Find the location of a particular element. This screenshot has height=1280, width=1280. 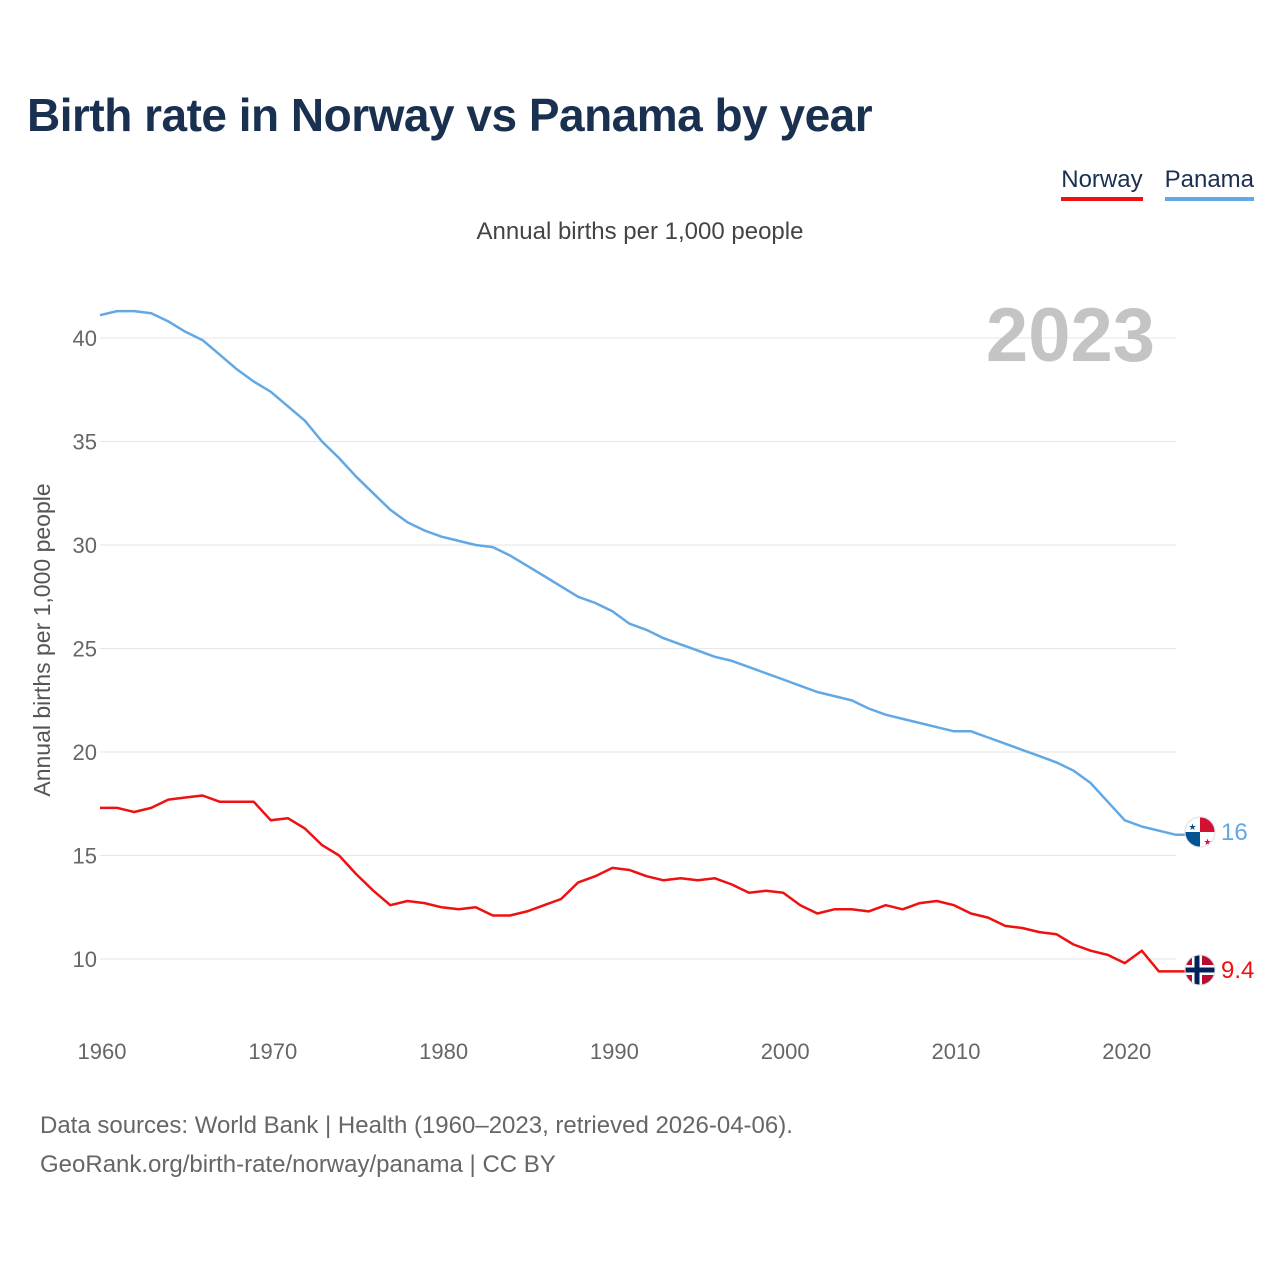

x-tick-label: 1990 is located at coordinates (614, 1051).